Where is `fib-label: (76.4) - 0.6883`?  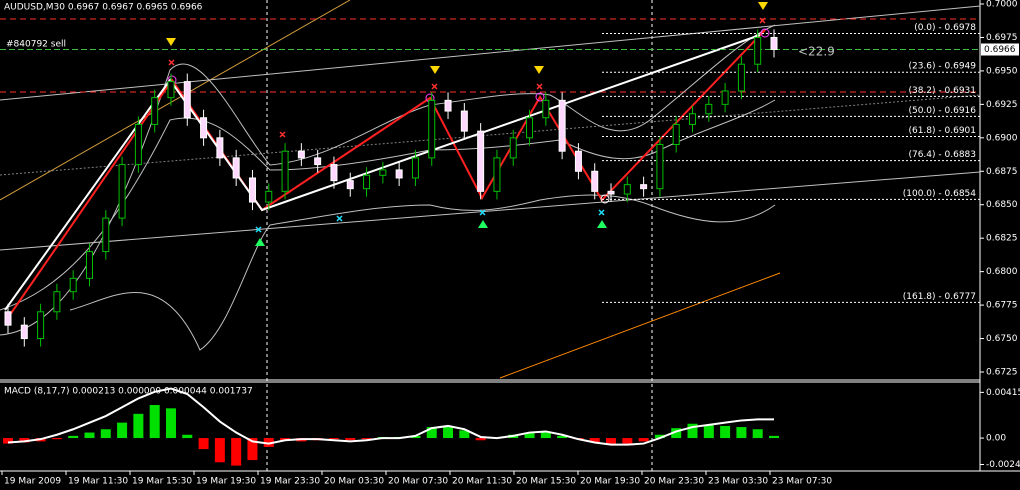
fib-label: (76.4) - 0.6883 is located at coordinates (942, 155).